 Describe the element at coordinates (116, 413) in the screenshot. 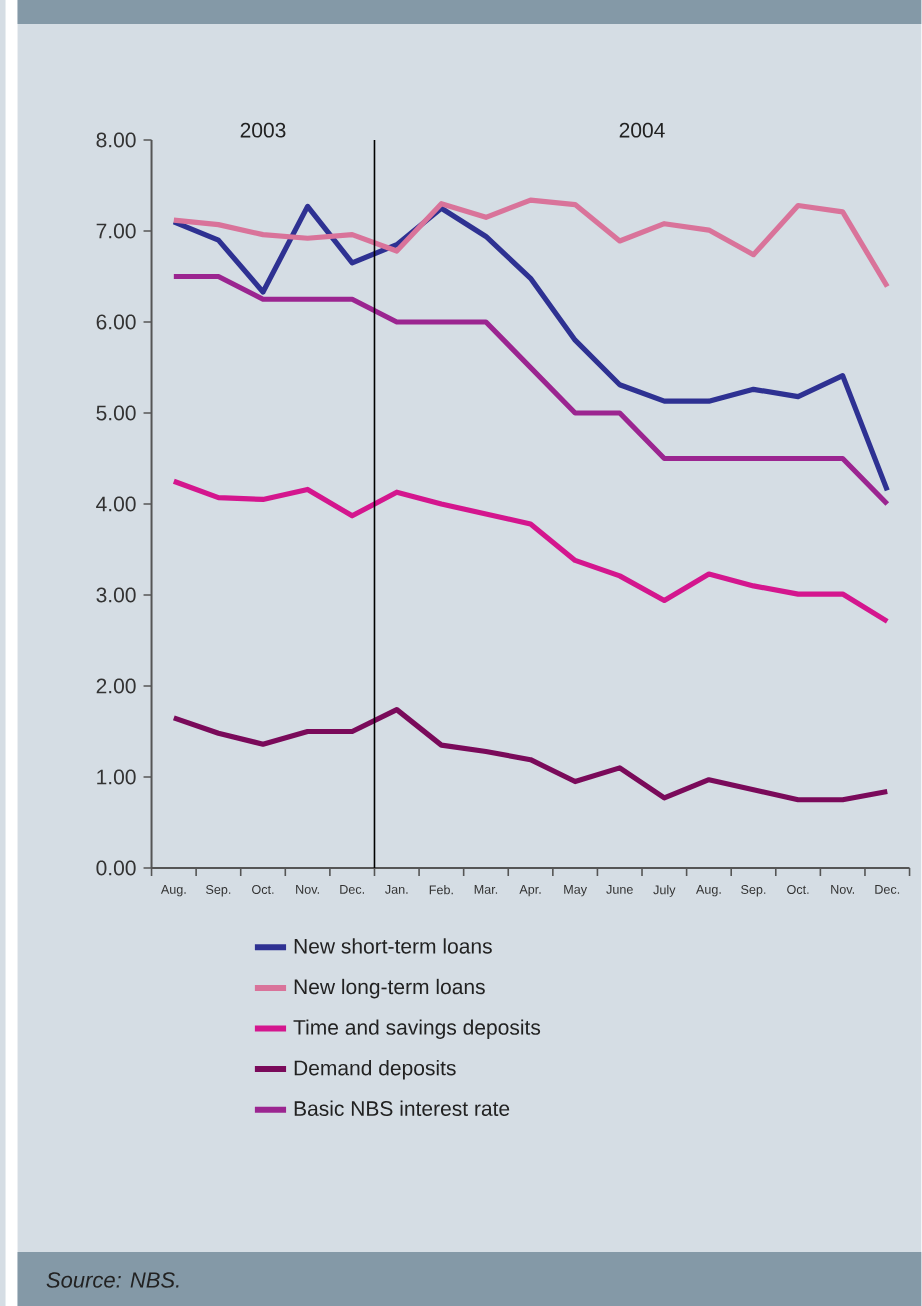

I see `y-tick-label: 5.00` at that location.